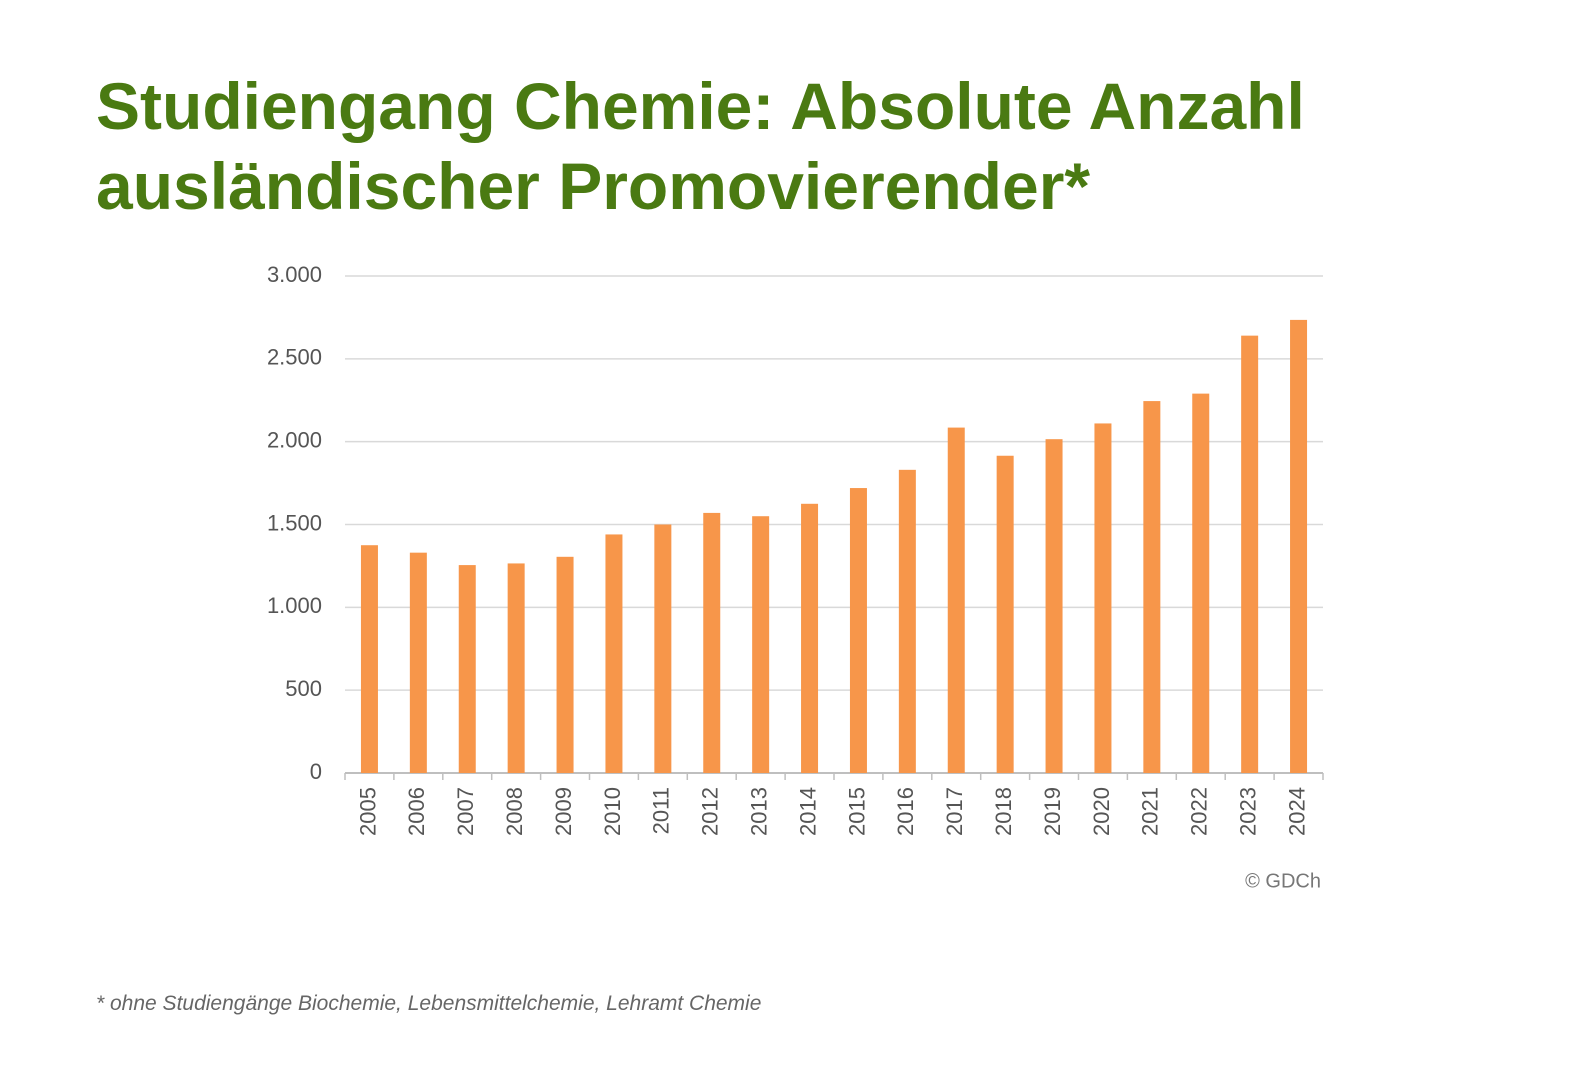 The image size is (1576, 1076). Describe the element at coordinates (294, 274) in the screenshot. I see `y-tick-label: 3.000` at that location.